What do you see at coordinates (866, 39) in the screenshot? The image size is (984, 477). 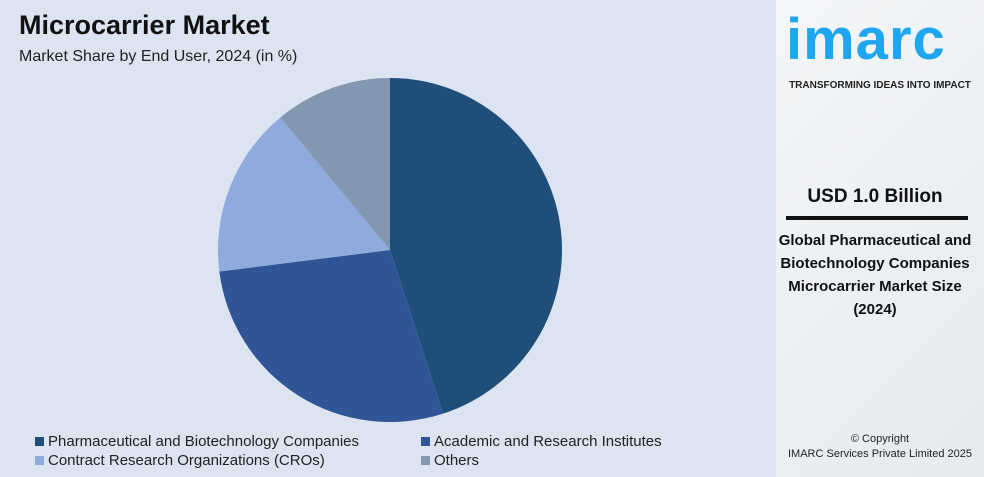 I see `imarc-logo: imarc` at bounding box center [866, 39].